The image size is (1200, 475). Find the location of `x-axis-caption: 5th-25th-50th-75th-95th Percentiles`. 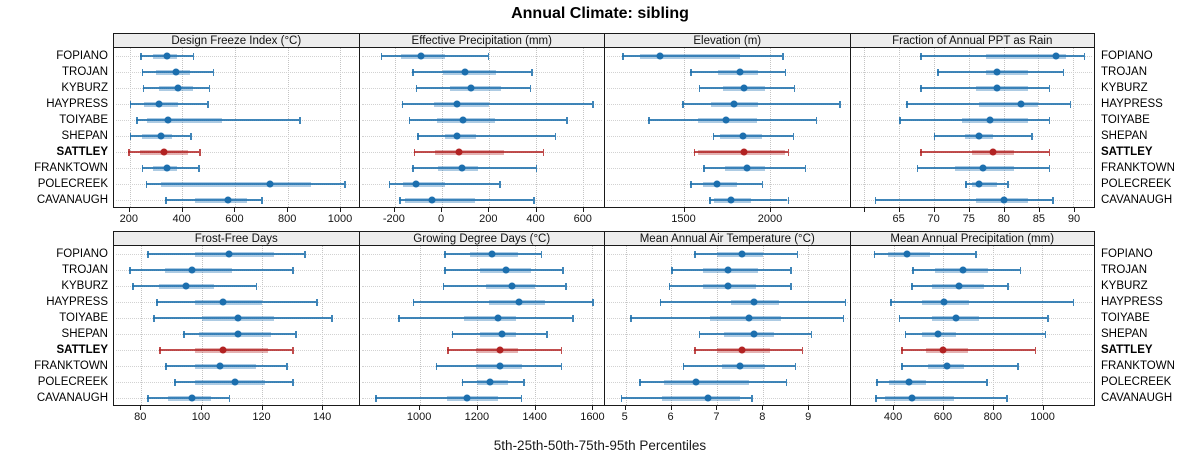

x-axis-caption: 5th-25th-50th-75th-95th Percentiles is located at coordinates (600, 445).